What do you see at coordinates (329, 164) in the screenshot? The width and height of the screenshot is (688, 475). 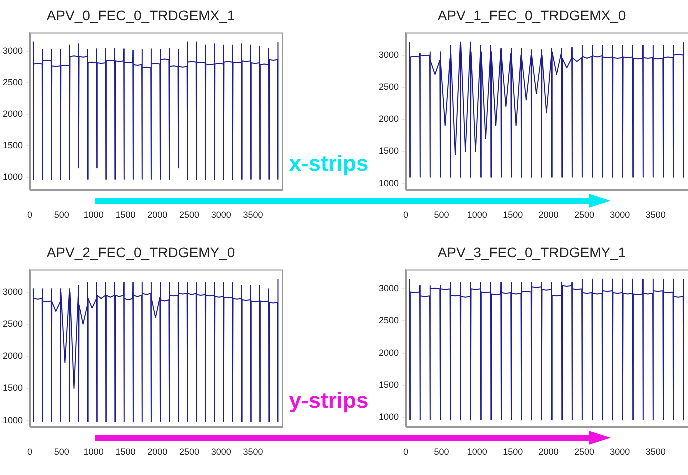 I see `text: x-strips` at bounding box center [329, 164].